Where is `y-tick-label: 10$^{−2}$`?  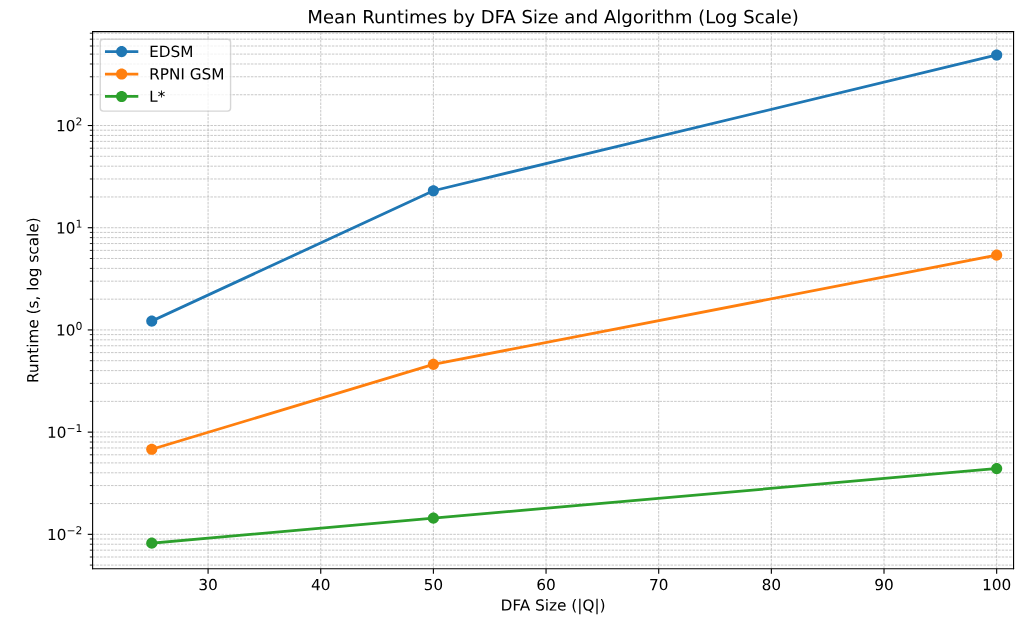 y-tick-label: 10$^{−2}$ is located at coordinates (65, 533).